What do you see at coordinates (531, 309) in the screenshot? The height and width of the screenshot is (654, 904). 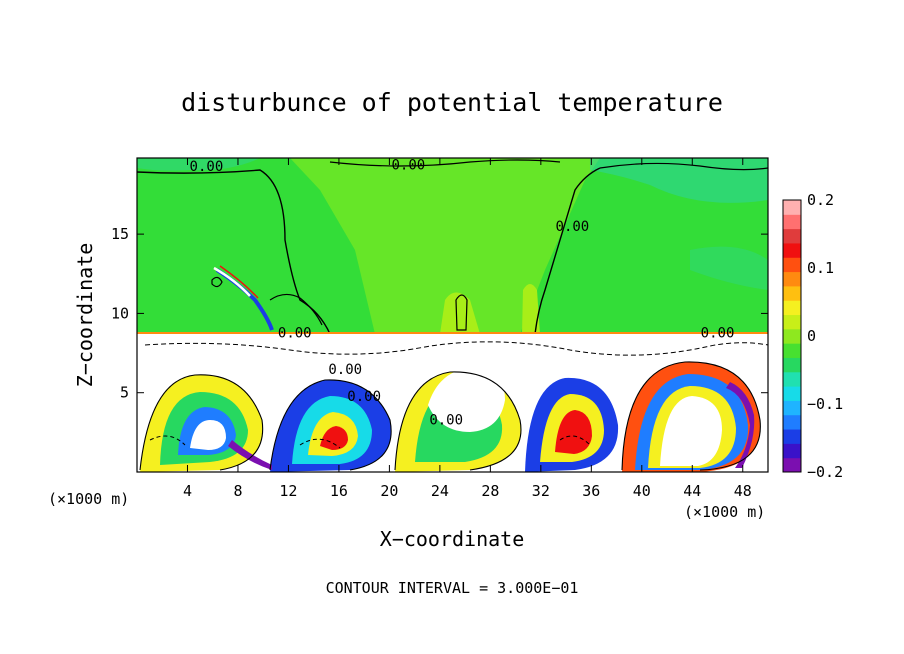 I see `bright-streak` at bounding box center [531, 309].